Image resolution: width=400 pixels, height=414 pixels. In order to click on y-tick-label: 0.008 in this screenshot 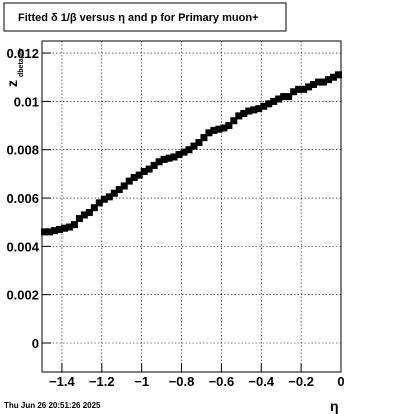, I will do `click(22, 150)`.